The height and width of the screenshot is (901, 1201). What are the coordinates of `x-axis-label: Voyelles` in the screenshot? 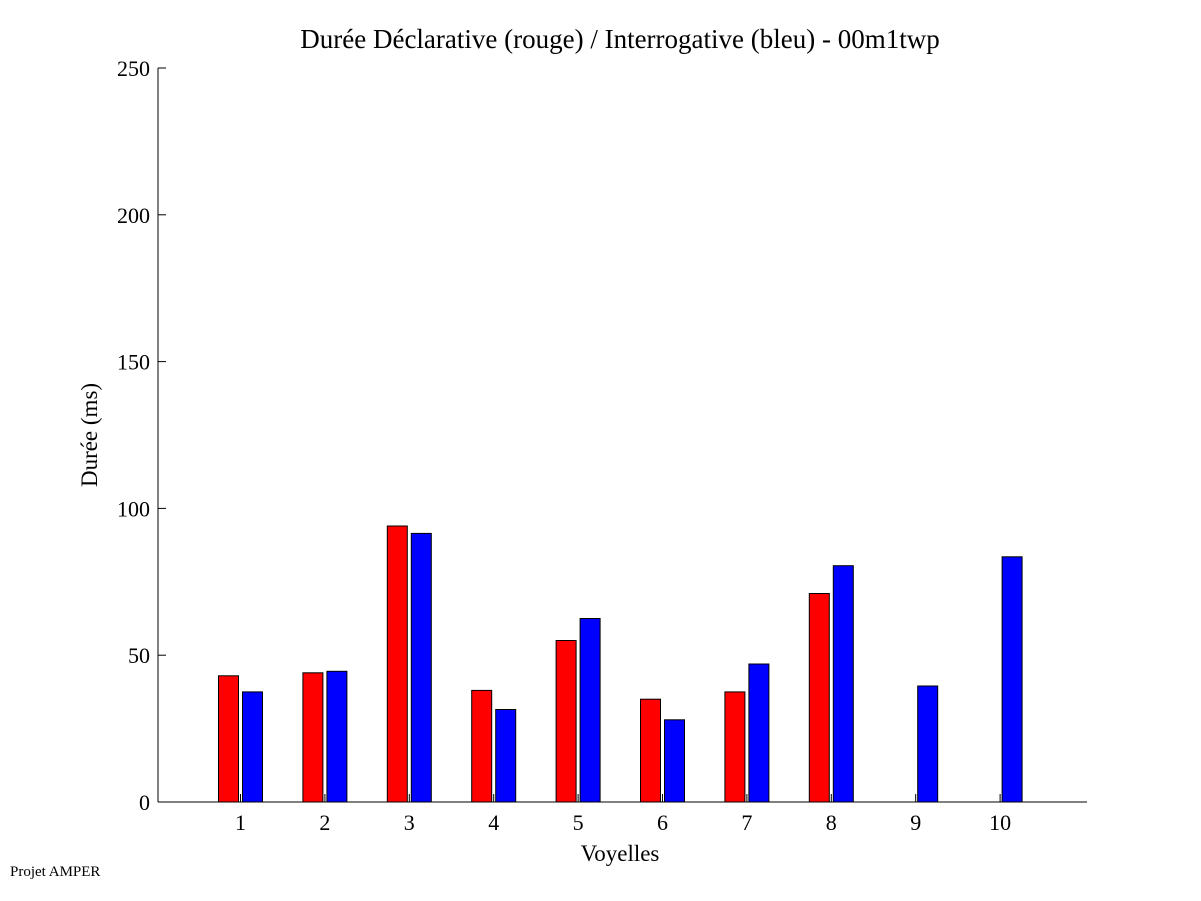 It's located at (620, 853).